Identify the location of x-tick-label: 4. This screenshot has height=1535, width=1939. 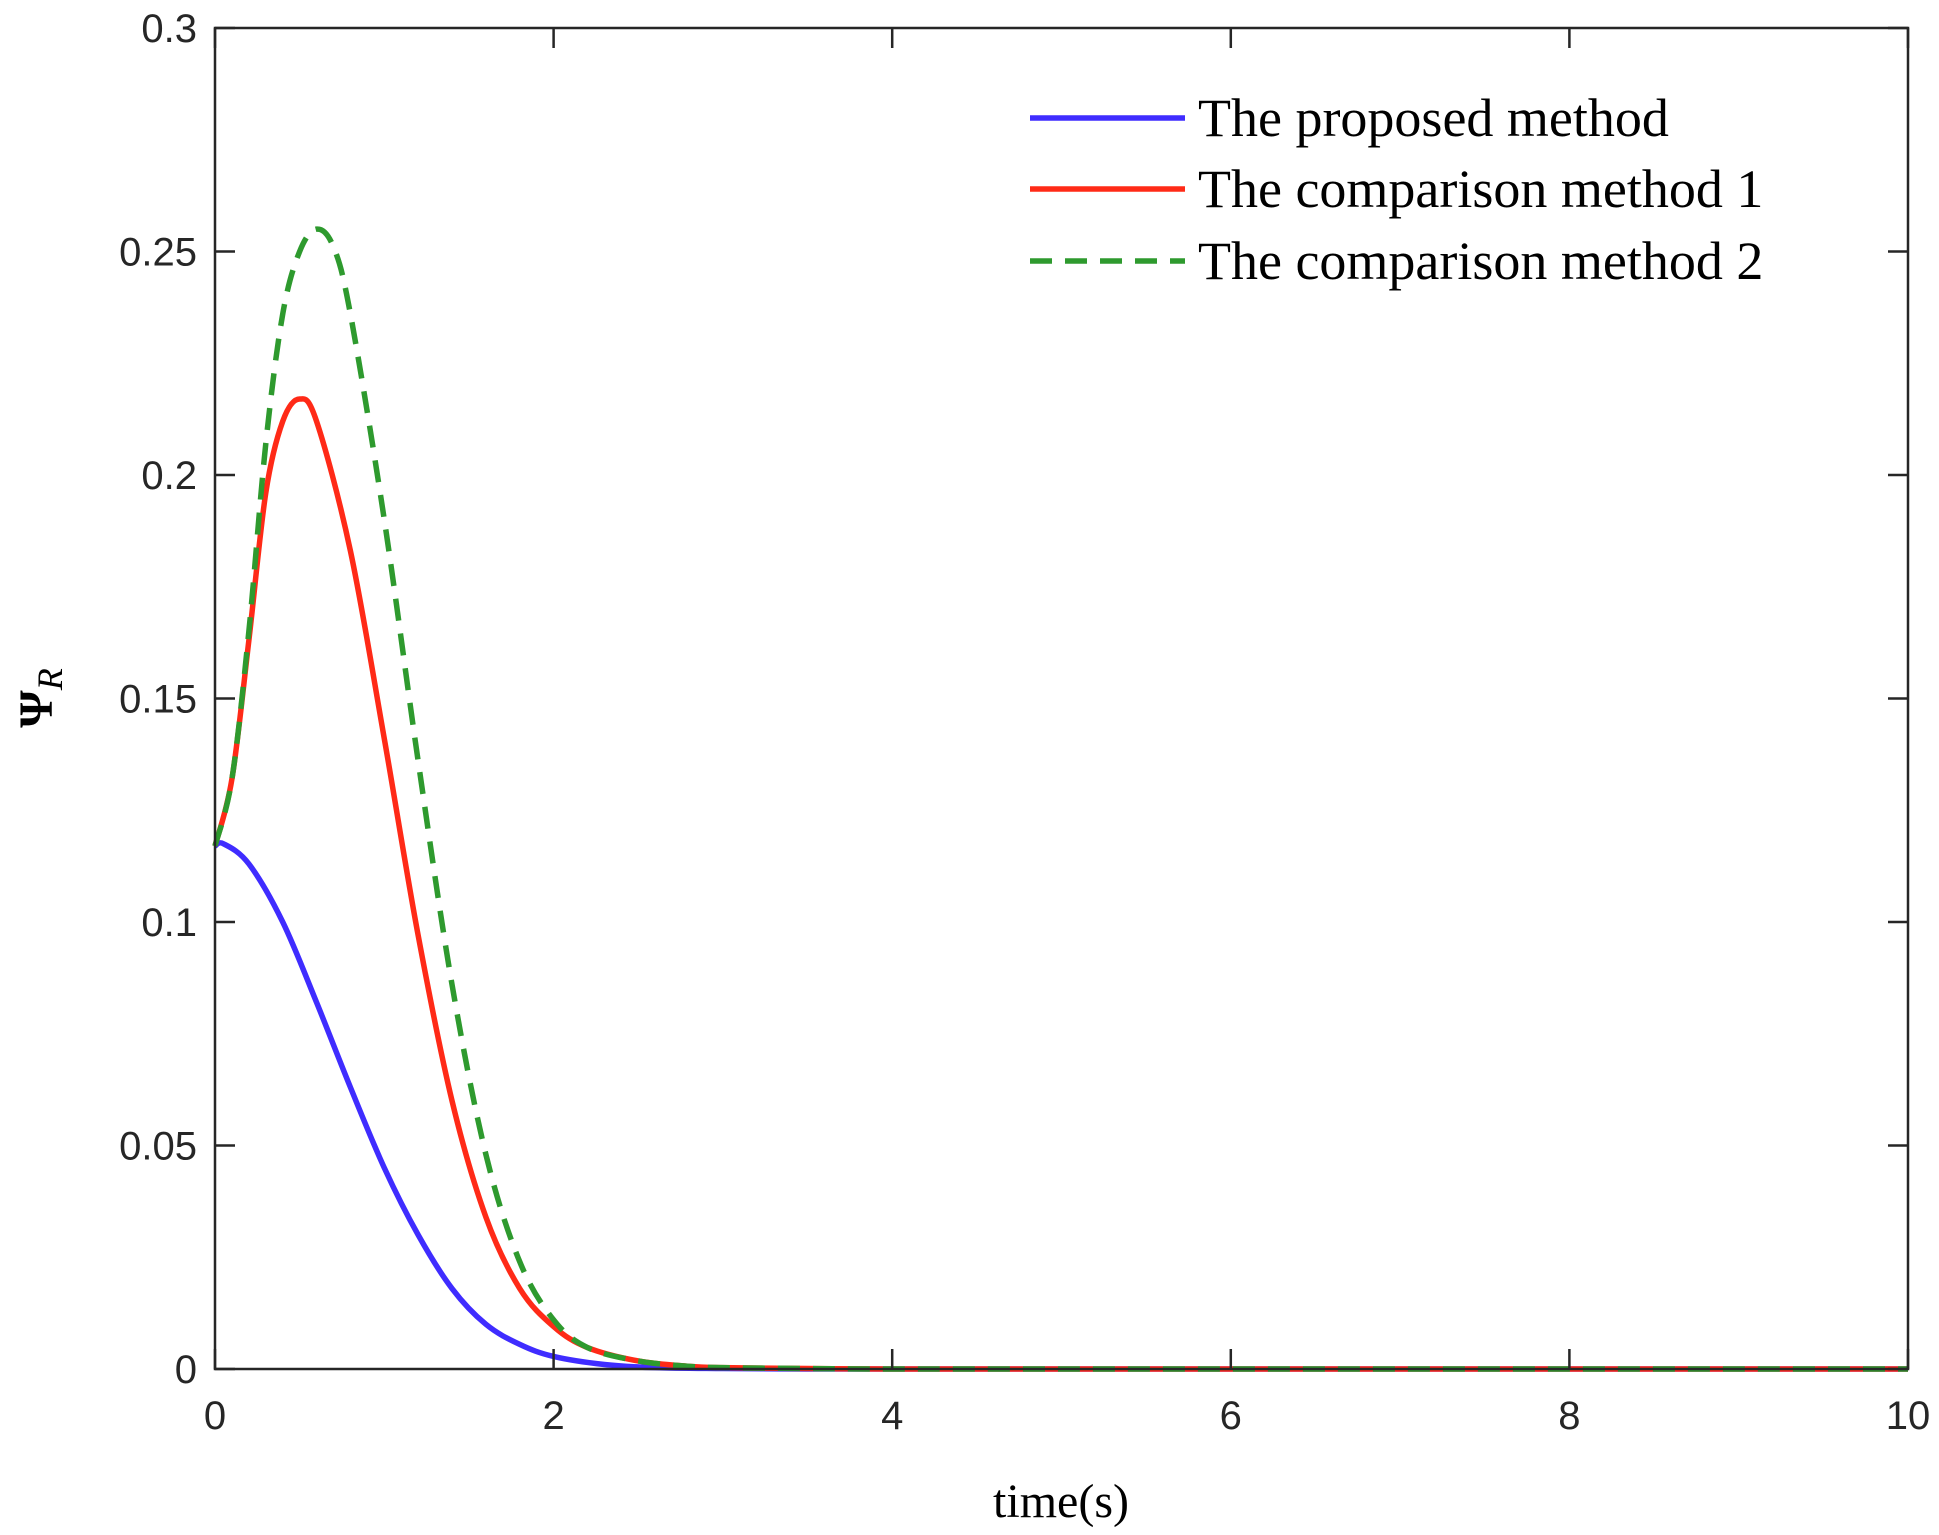
(892, 1416).